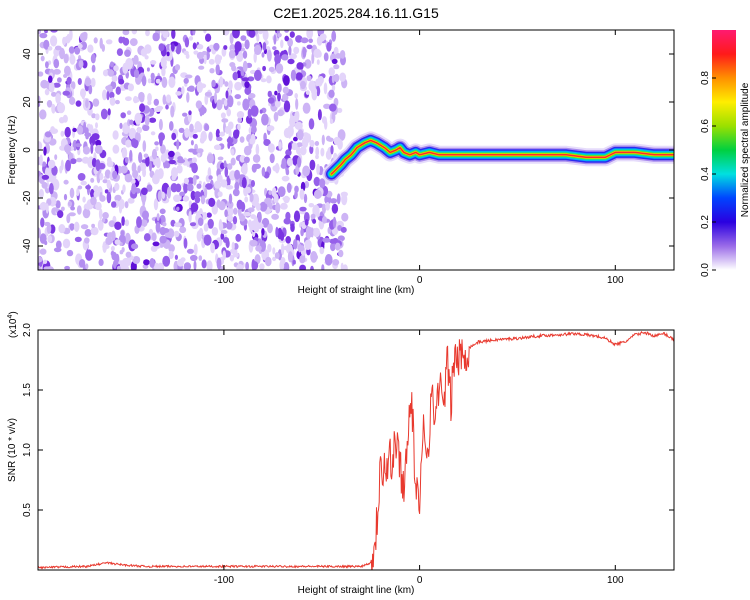 The height and width of the screenshot is (600, 750). I want to click on y-tick-label: 1.5, so click(27, 390).